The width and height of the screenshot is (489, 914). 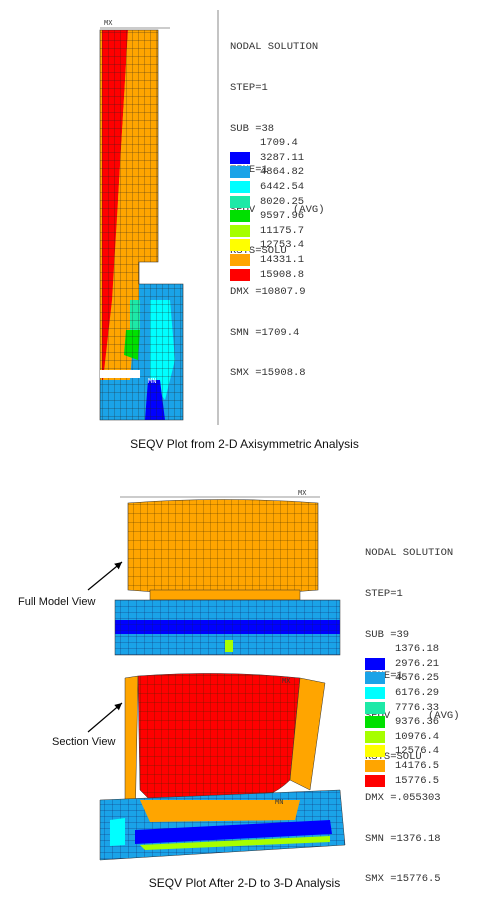 I want to click on legend-row: 7776.33, so click(x=402, y=707).